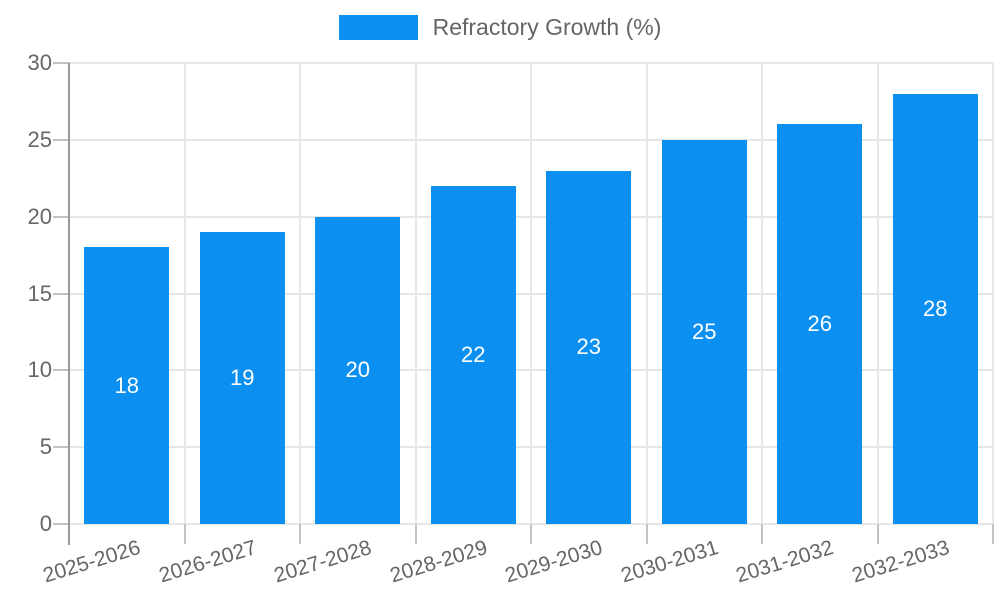 The height and width of the screenshot is (600, 1000). Describe the element at coordinates (547, 27) in the screenshot. I see `legend-label: Refractory Growth (%)` at that location.